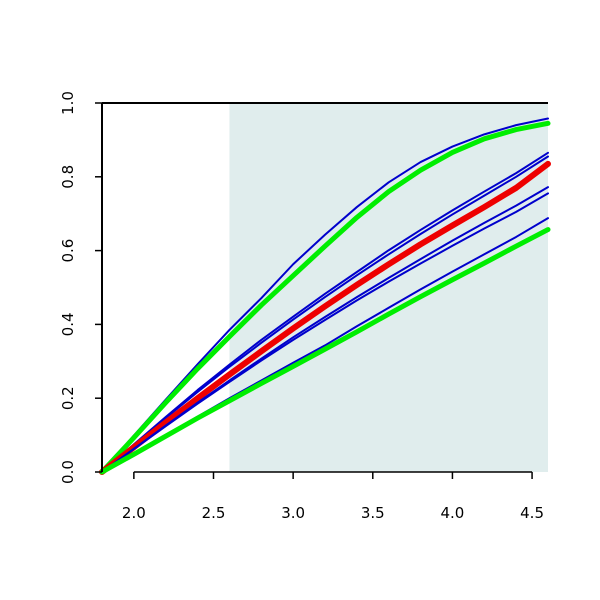 Image resolution: width=600 pixels, height=600 pixels. I want to click on x-tick-label: 4.5, so click(532, 513).